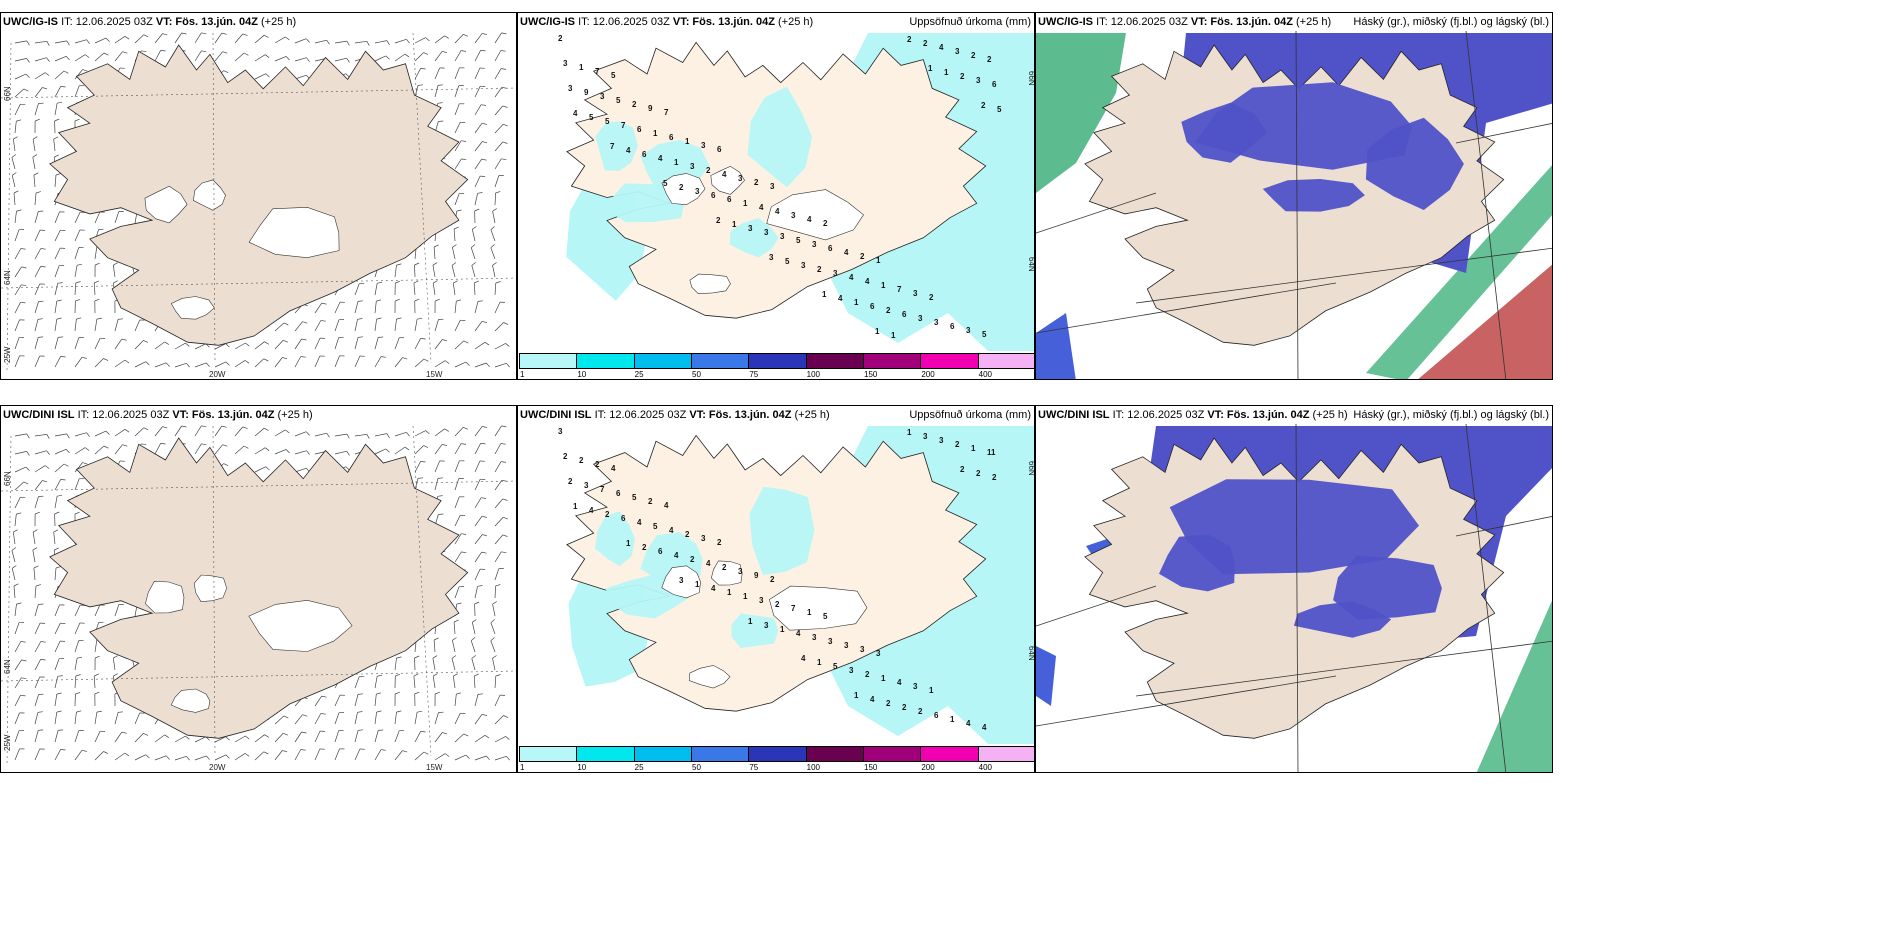 This screenshot has width=1900, height=950. I want to click on lat-label-64n: 64N, so click(7, 666).